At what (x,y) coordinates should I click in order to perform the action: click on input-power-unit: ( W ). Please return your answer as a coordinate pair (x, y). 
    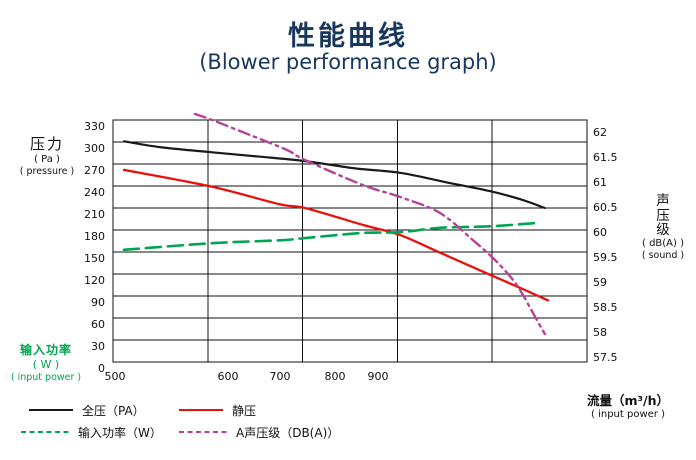
    Looking at the image, I should click on (46, 364).